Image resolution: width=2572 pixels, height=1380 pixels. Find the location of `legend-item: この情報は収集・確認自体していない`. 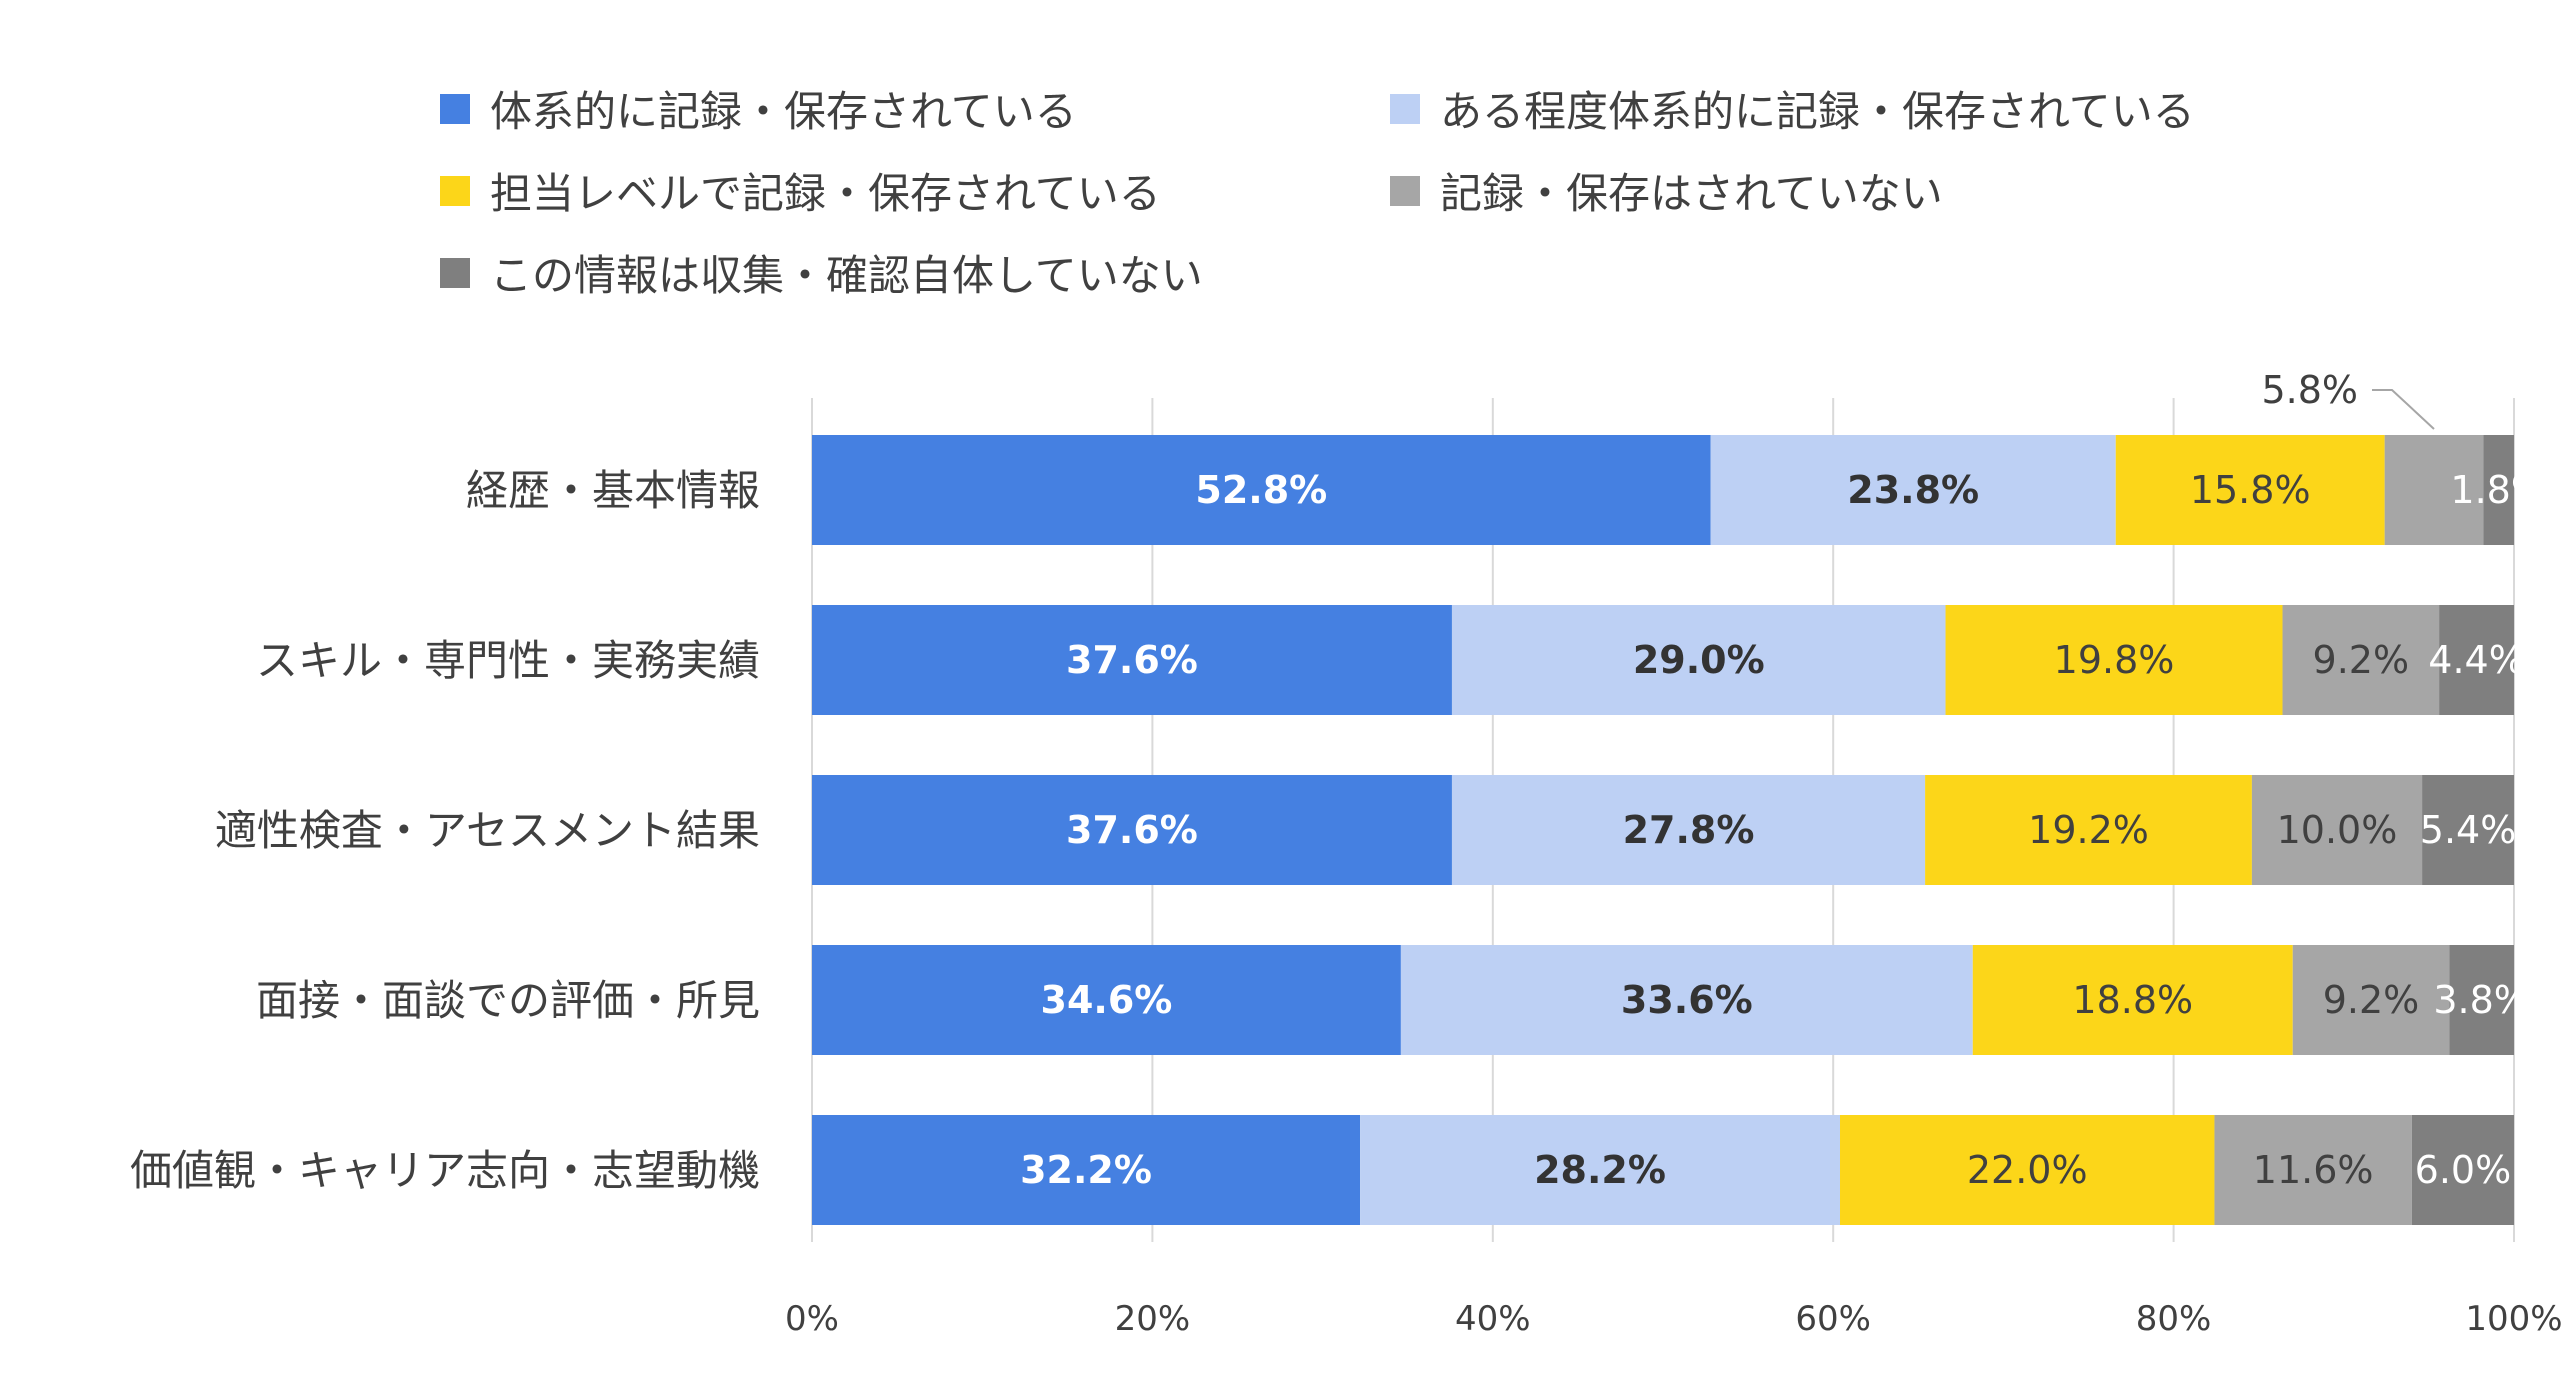

legend-item: この情報は収集・確認自体していない is located at coordinates (821, 272).